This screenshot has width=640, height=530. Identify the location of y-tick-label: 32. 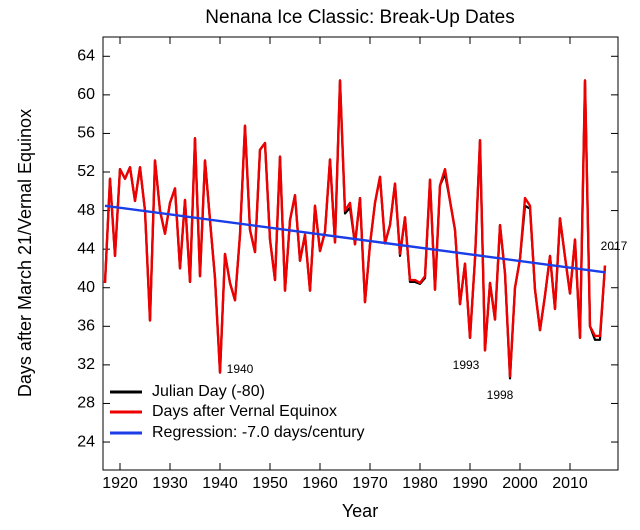
(86, 364).